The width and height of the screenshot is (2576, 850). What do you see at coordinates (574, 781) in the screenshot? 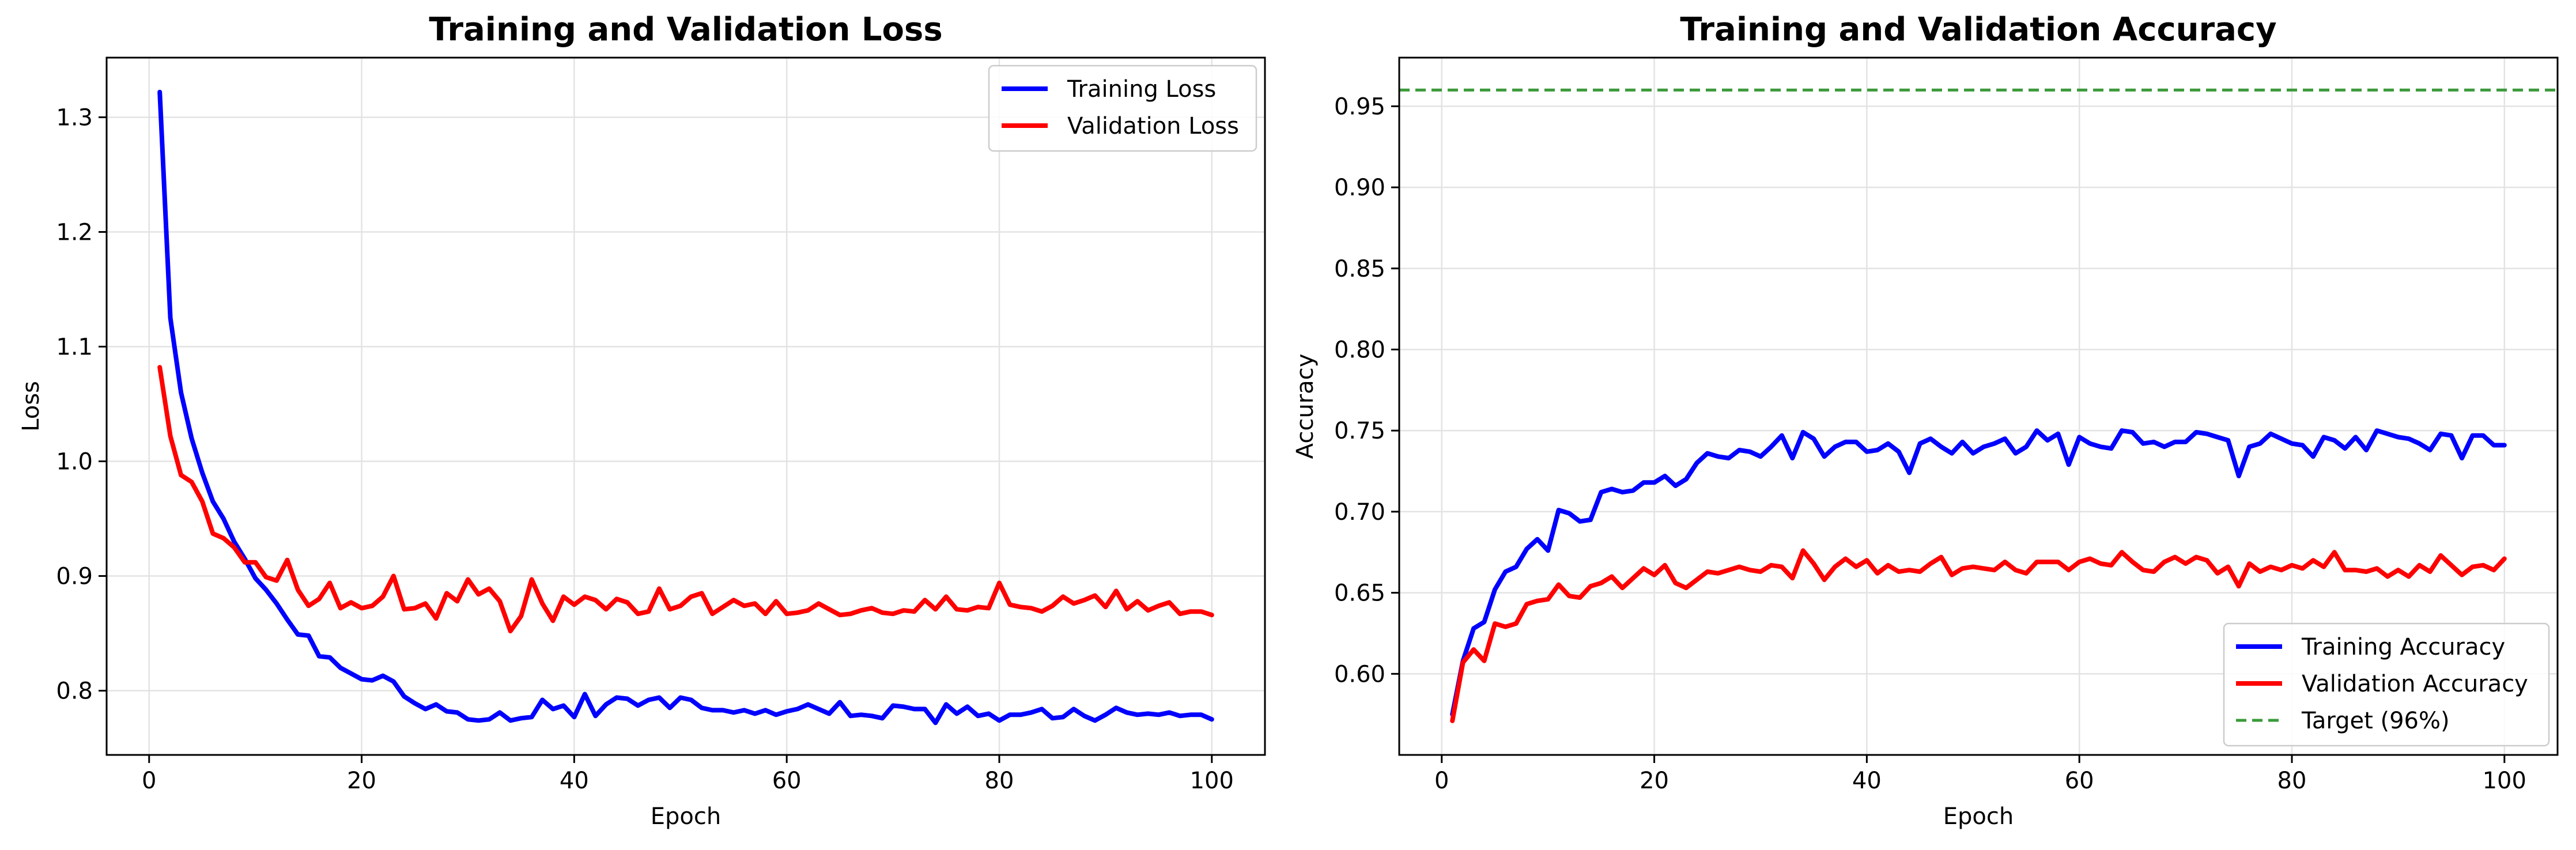
I see `loss-x-tick-label: 40` at bounding box center [574, 781].